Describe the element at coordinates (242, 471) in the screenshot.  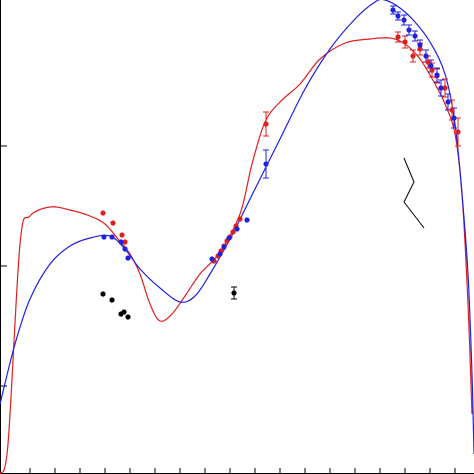
I see `x-ticks` at that location.